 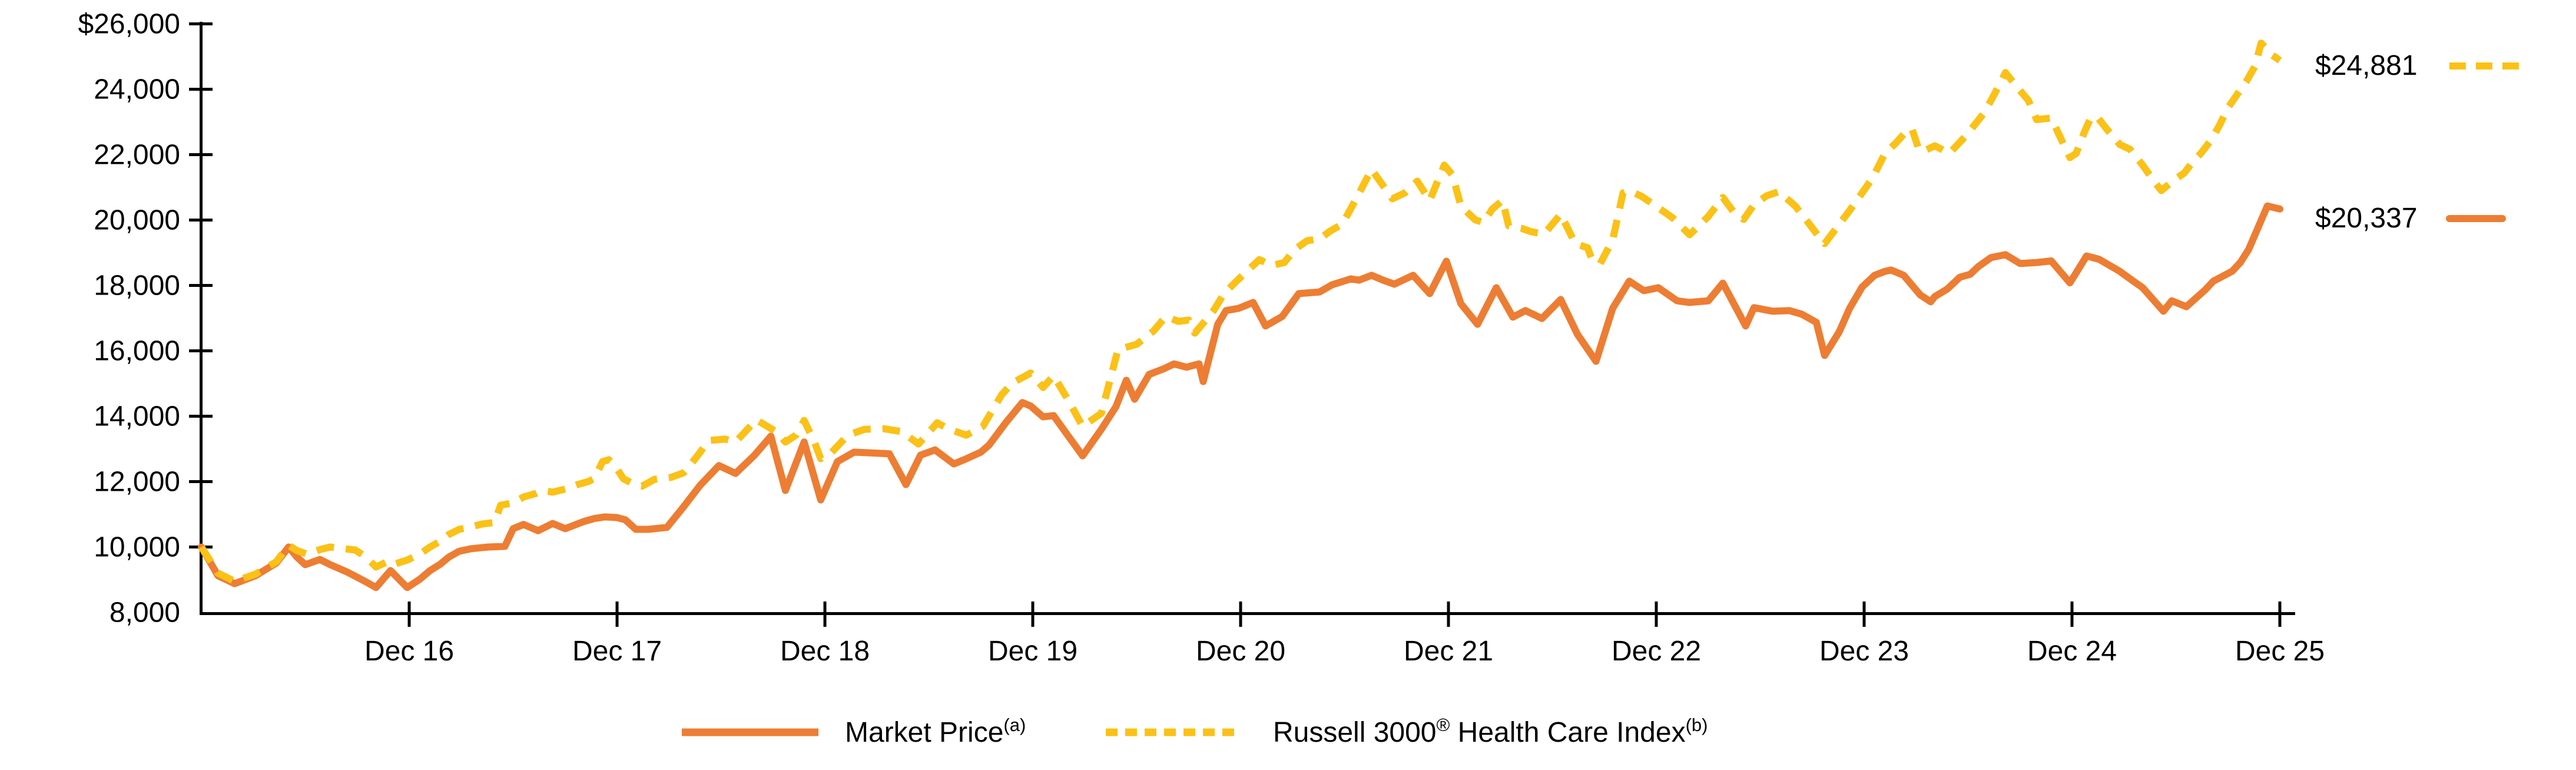 What do you see at coordinates (825, 651) in the screenshot?
I see `x-tick-label: Dec 18` at bounding box center [825, 651].